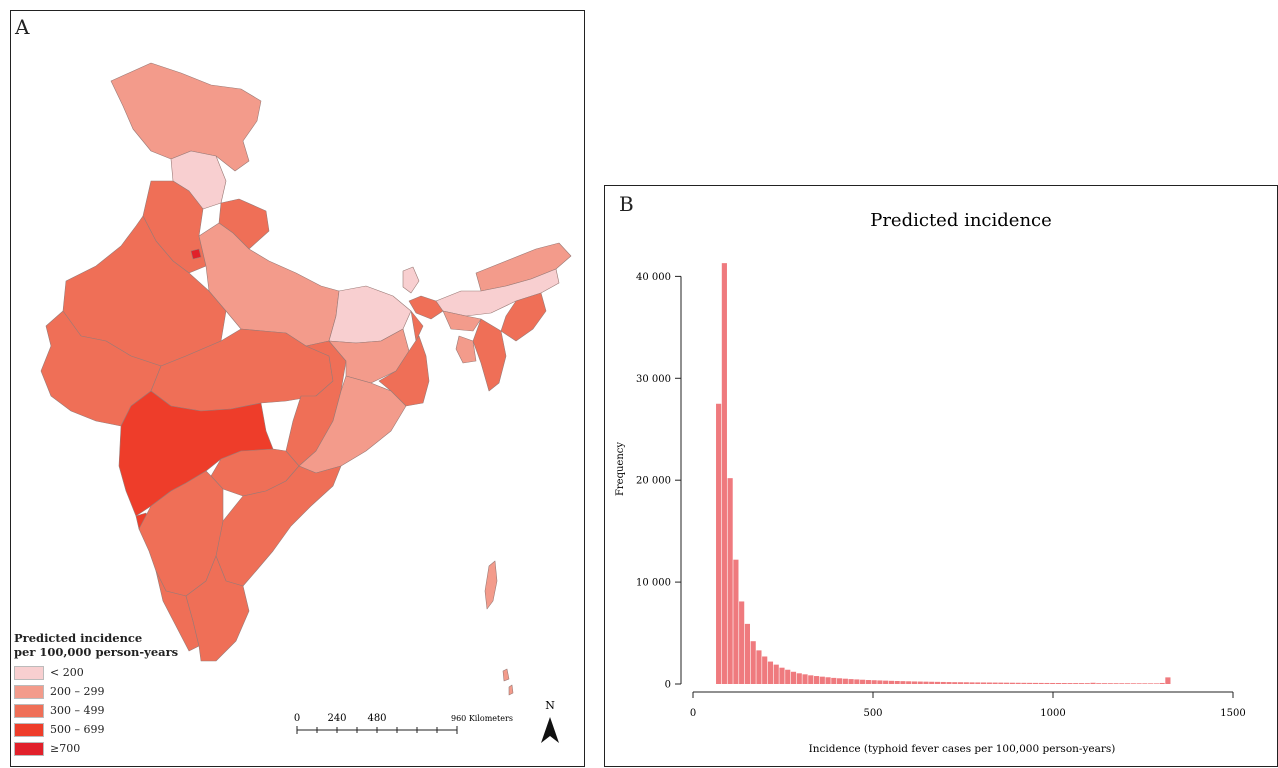  What do you see at coordinates (65, 748) in the screenshot?
I see `legend-label: ≥700` at bounding box center [65, 748].